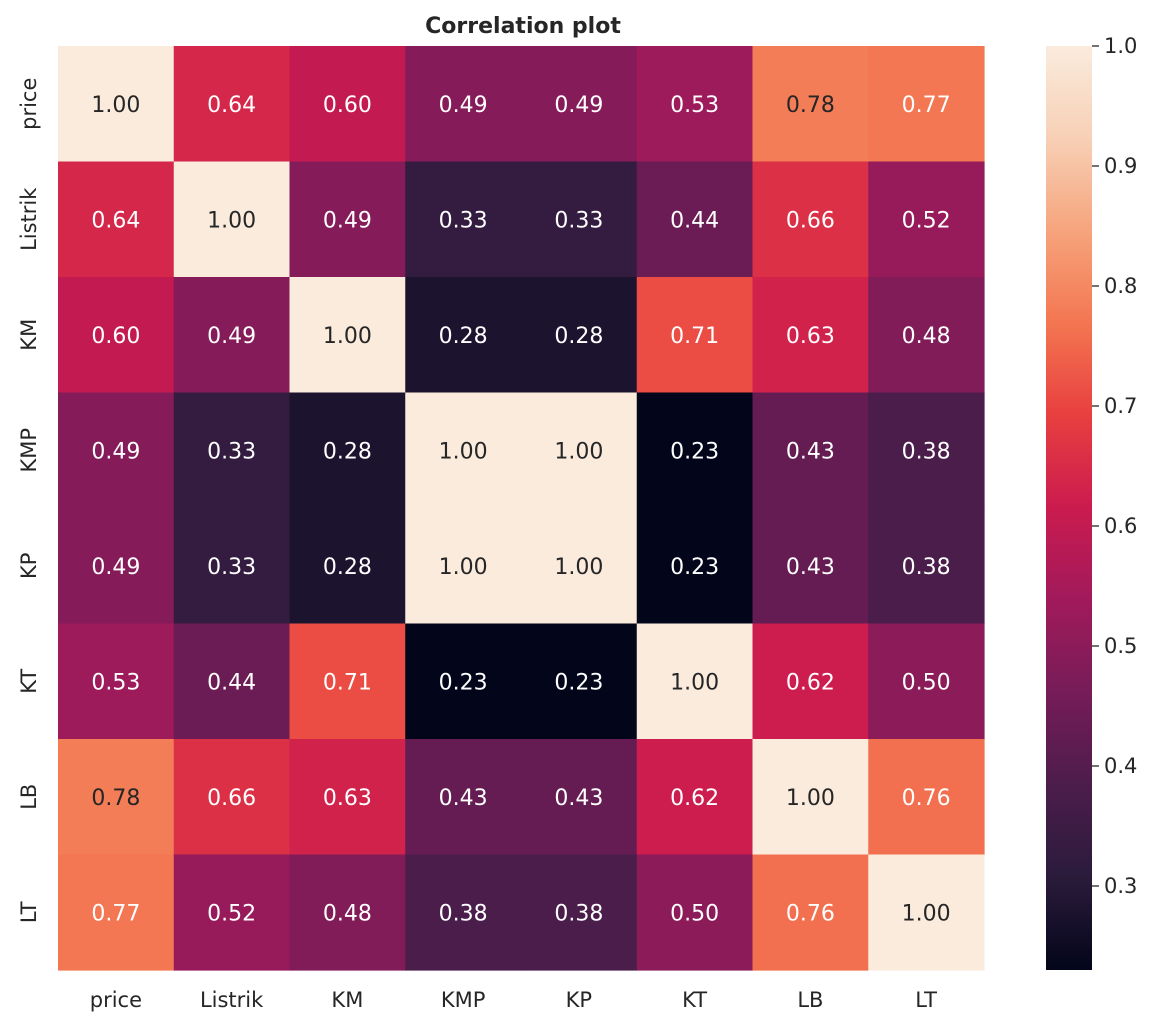 The image size is (1163, 1028). What do you see at coordinates (513, 1000) in the screenshot?
I see `x-axis-ticks: price Listrik KM KMP KP KT LB LT` at bounding box center [513, 1000].